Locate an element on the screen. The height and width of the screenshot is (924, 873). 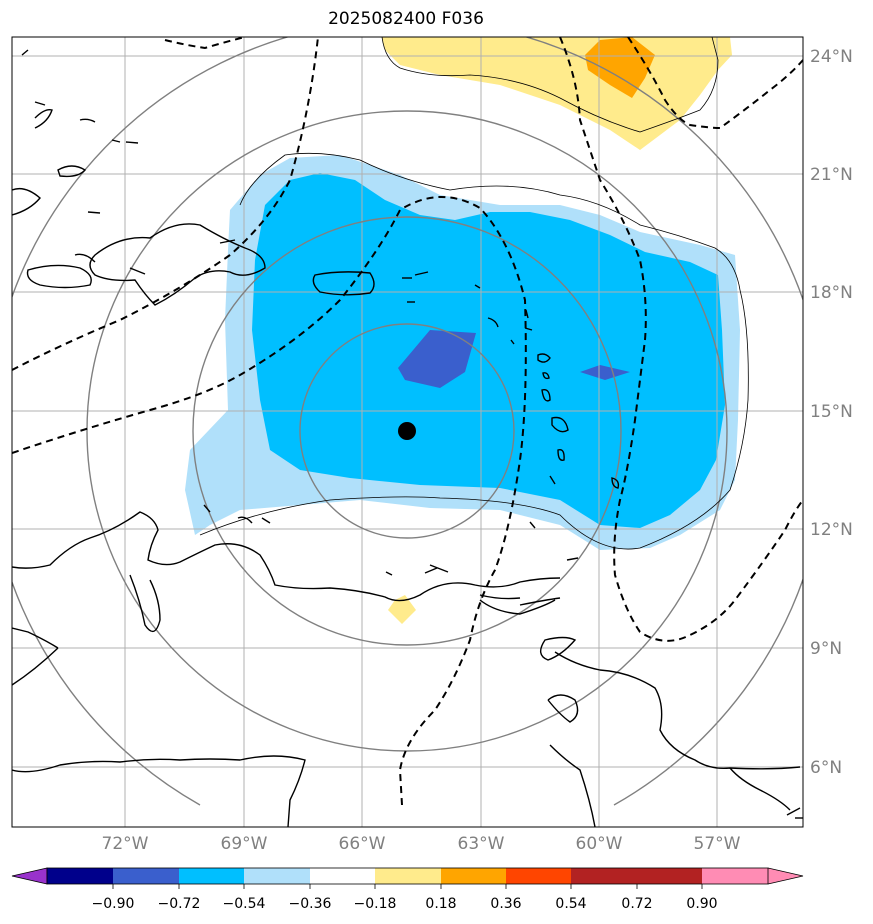
lon-label: 66°W is located at coordinates (362, 844).